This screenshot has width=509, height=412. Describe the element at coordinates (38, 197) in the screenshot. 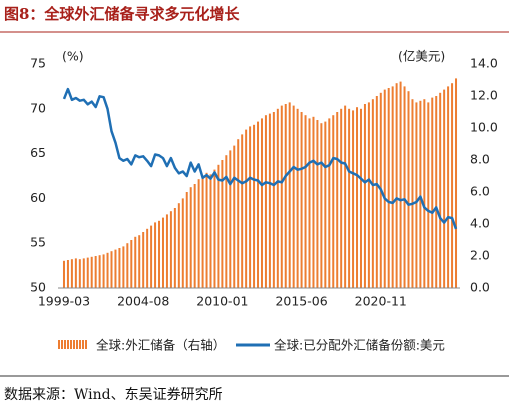

I see `y-tick-label: 60` at that location.